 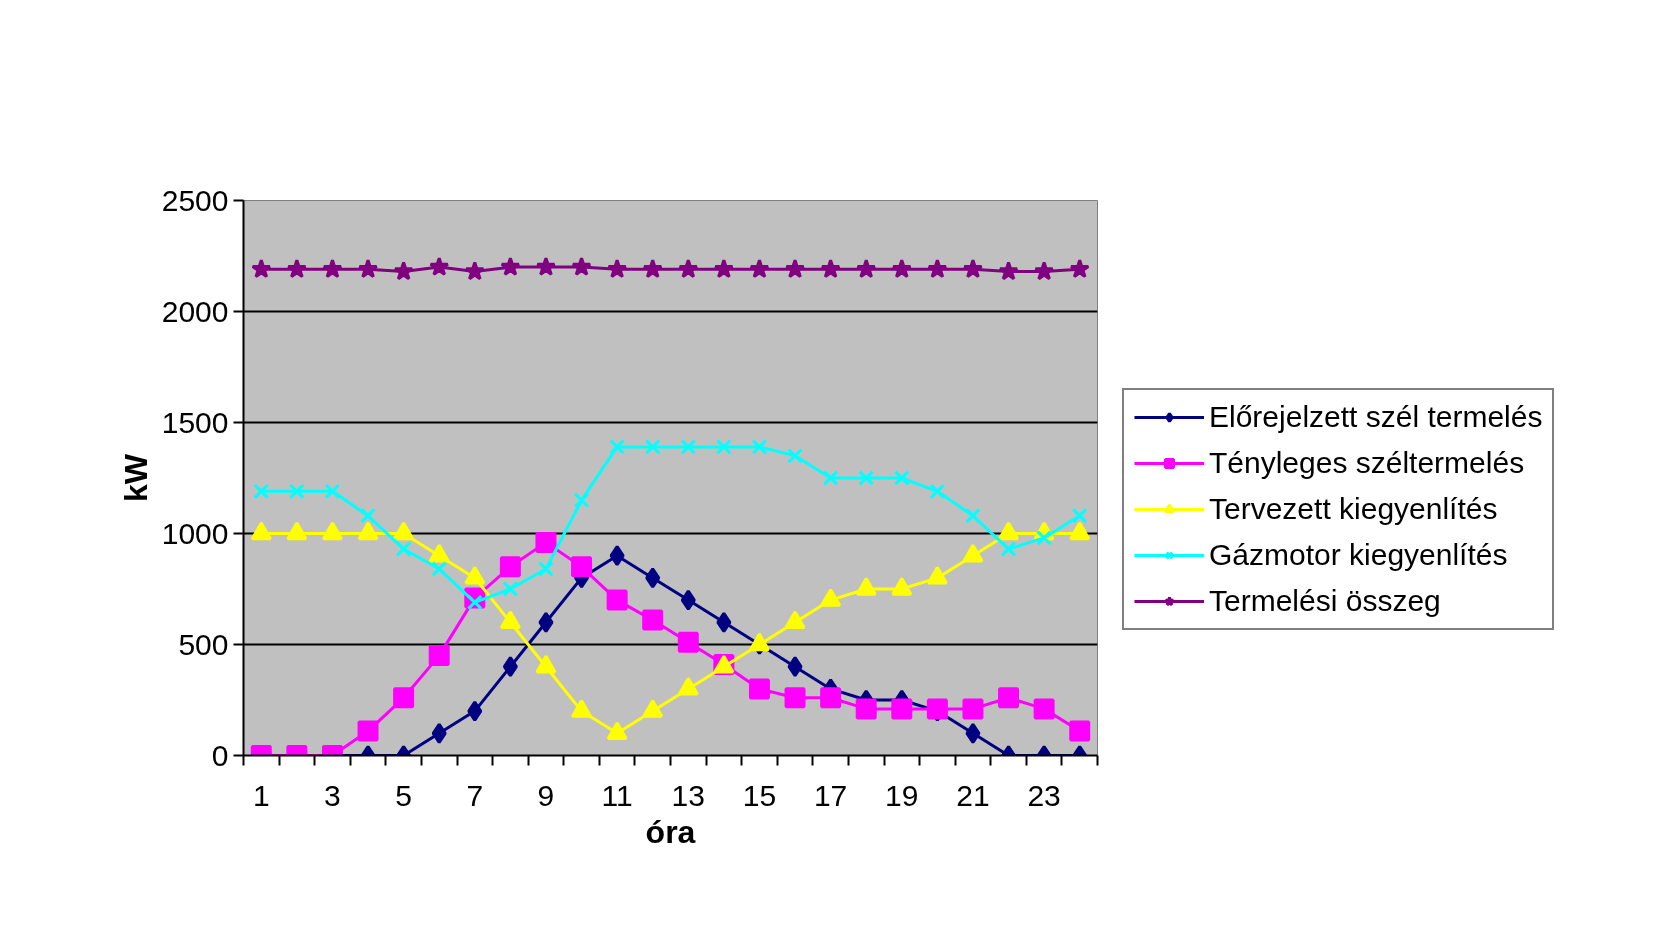 What do you see at coordinates (1367, 463) in the screenshot?
I see `legend-label: Tényleges széltermelés` at bounding box center [1367, 463].